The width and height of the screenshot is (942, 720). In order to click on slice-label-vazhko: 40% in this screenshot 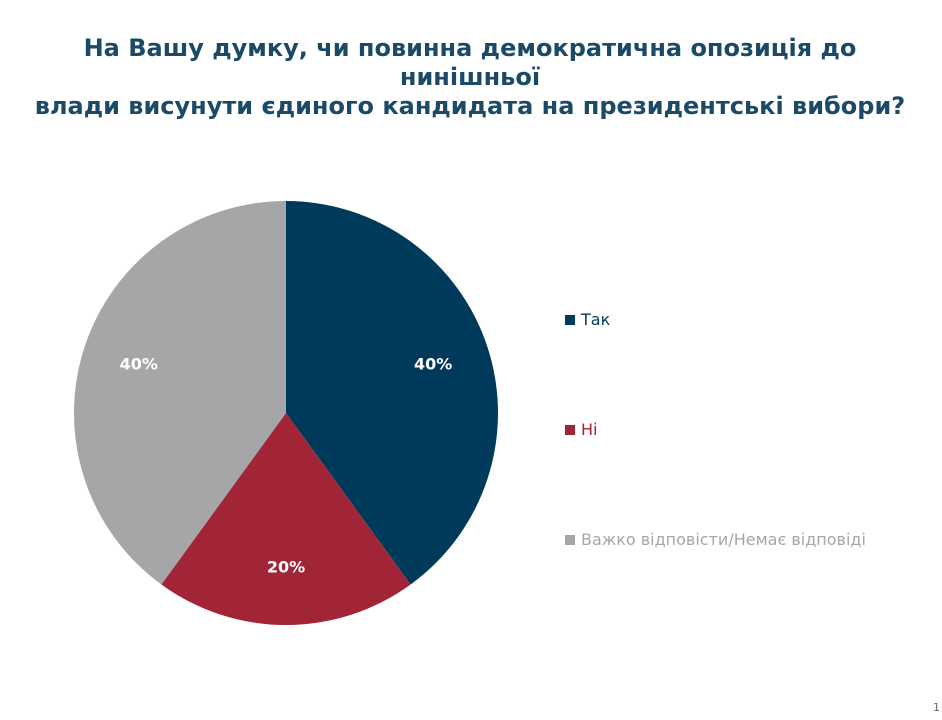, I will do `click(139, 364)`.